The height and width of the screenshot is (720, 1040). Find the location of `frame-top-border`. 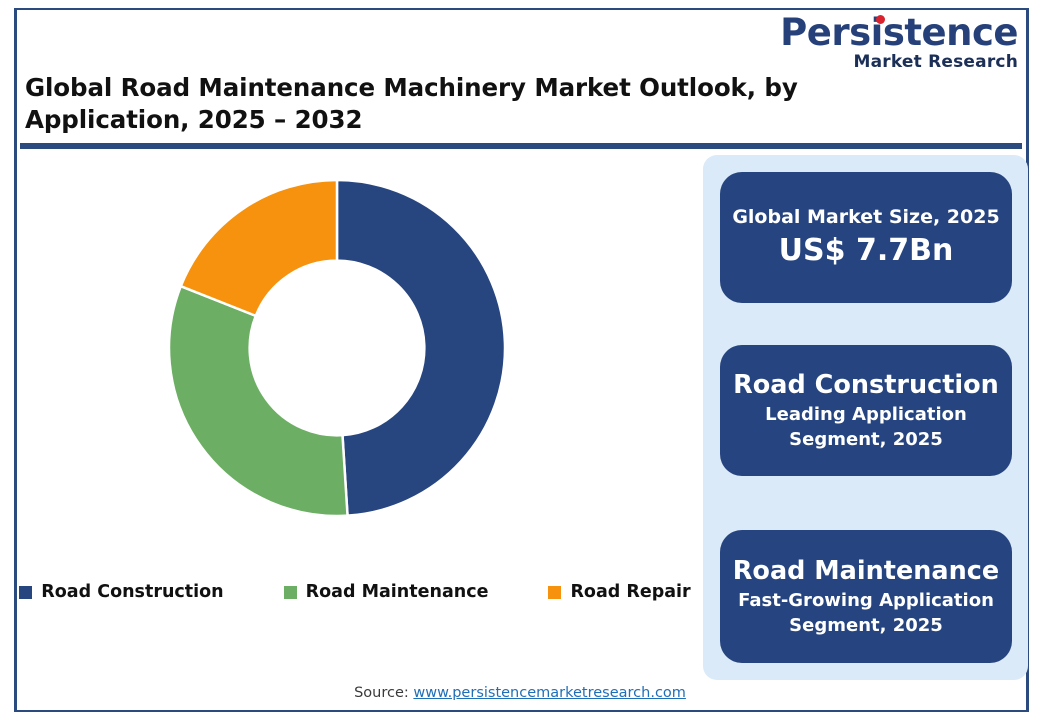

frame-top-border is located at coordinates (521, 9).